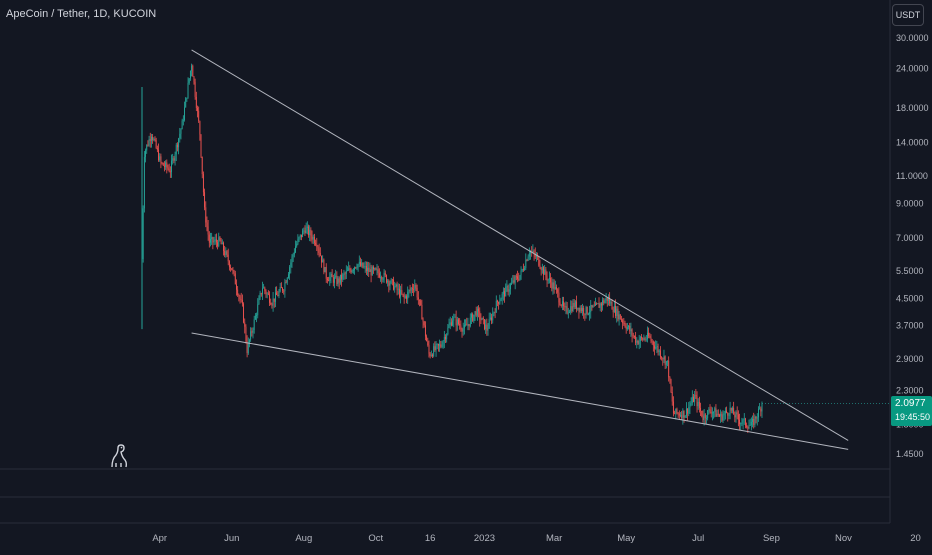 Image resolution: width=932 pixels, height=555 pixels. Describe the element at coordinates (771, 538) in the screenshot. I see `time-tick-label: Sep` at that location.